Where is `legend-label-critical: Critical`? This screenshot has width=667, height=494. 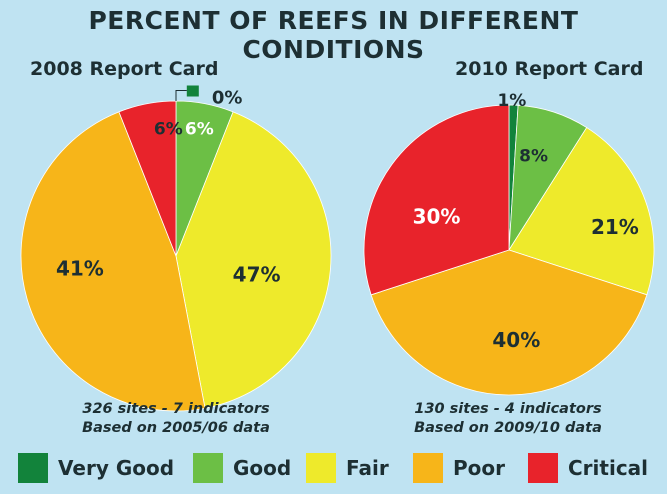
legend-label-critical: Critical is located at coordinates (608, 468).